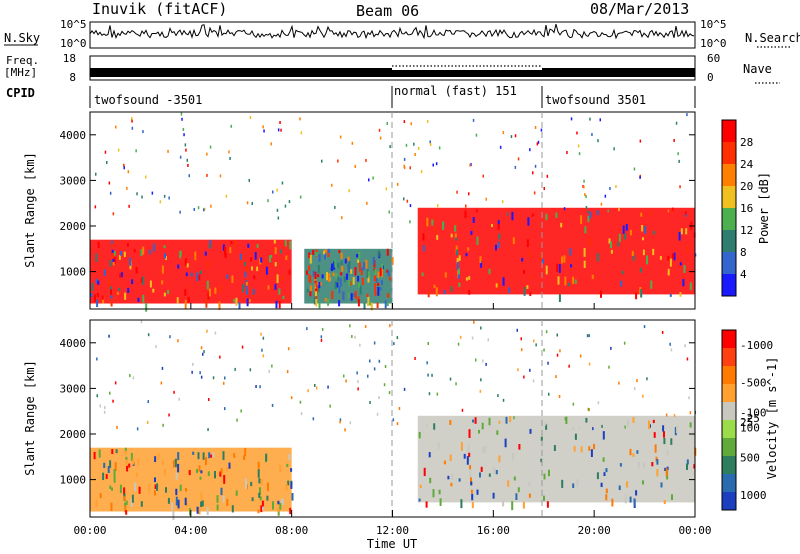  Describe the element at coordinates (639, 9) in the screenshot. I see `date-label: 08/Mar/2013` at that location.